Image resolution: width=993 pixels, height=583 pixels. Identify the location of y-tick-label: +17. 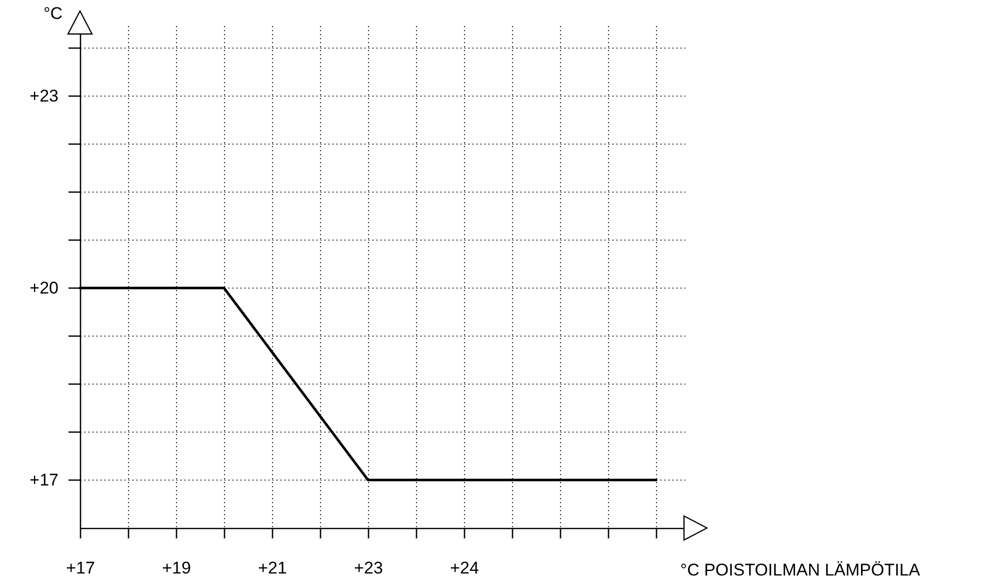
(44, 480).